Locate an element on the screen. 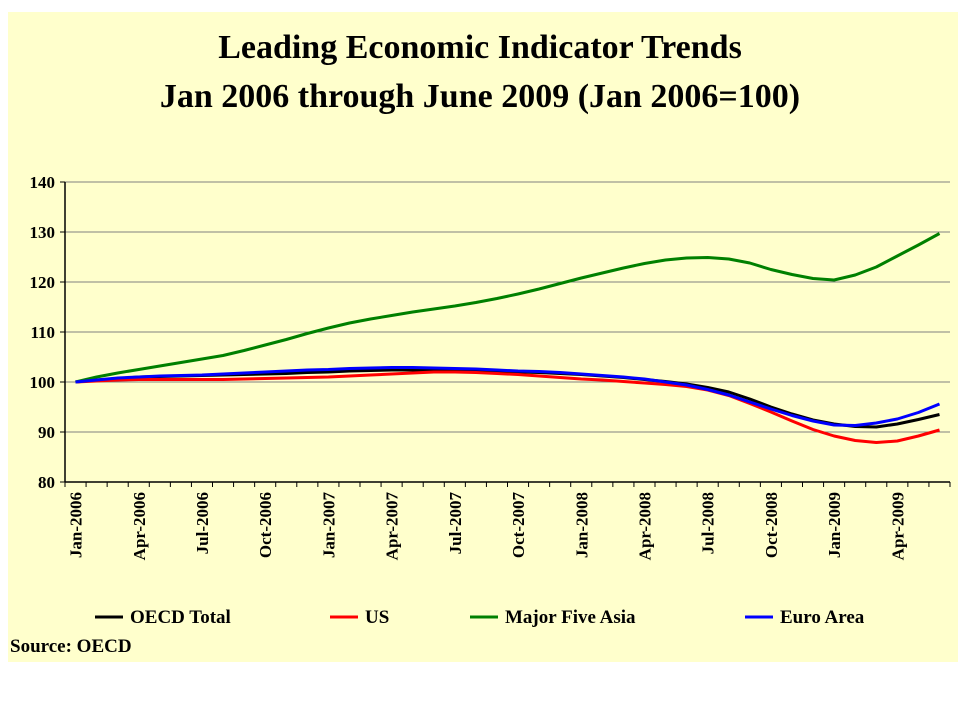  x-tick-label: Jul-2006 is located at coordinates (202, 523).